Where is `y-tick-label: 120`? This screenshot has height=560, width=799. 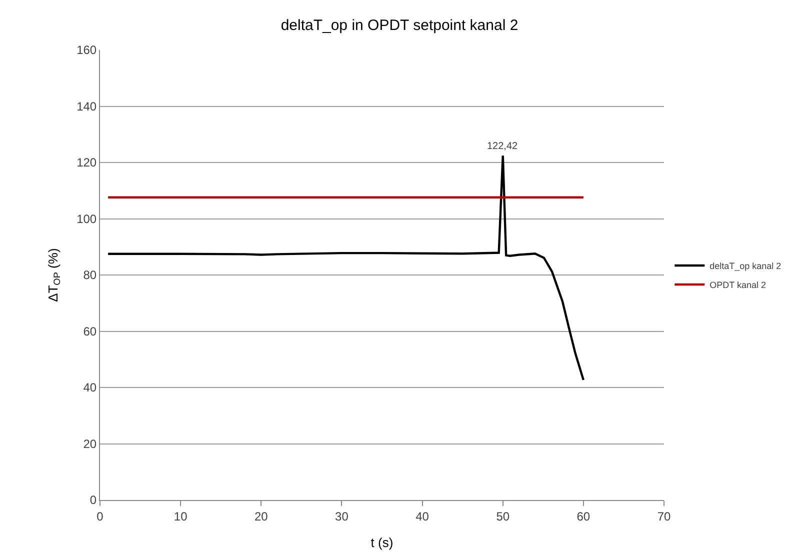 y-tick-label: 120 is located at coordinates (86, 163).